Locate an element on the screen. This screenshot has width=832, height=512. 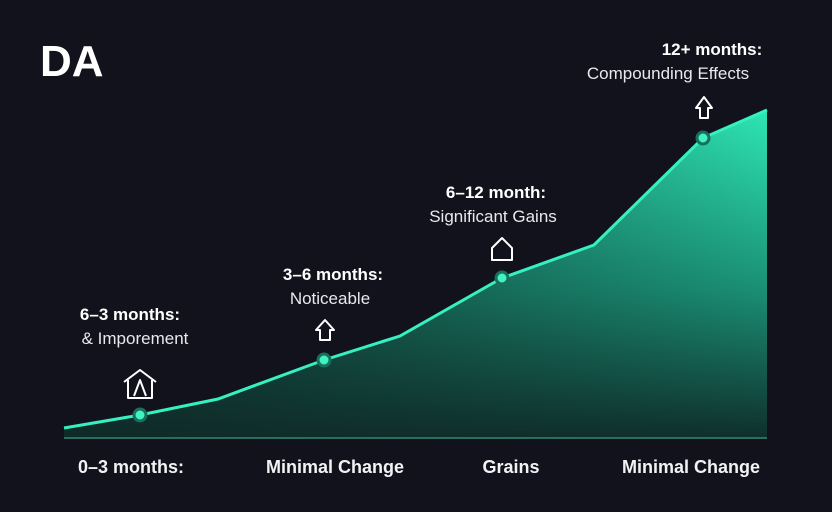
milestone-heading: 6–12 month: is located at coordinates (496, 192).